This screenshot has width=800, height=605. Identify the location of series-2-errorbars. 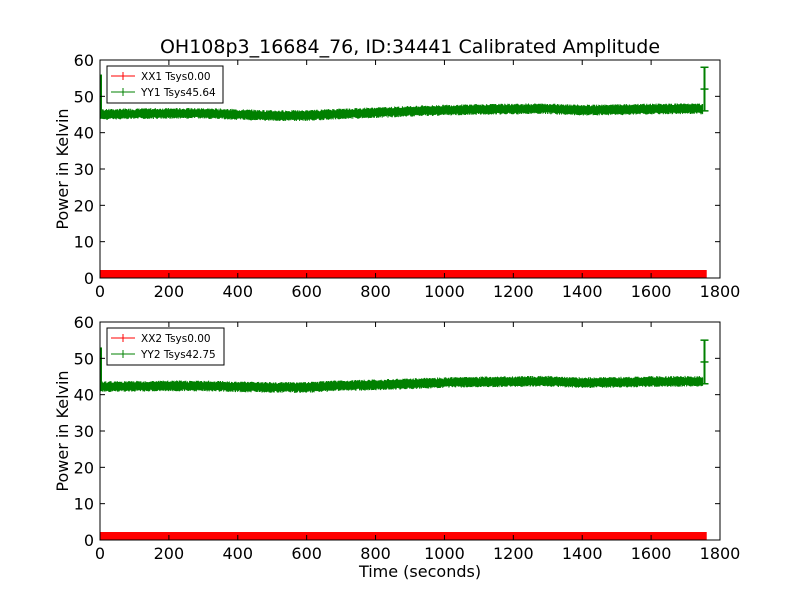
(402, 112).